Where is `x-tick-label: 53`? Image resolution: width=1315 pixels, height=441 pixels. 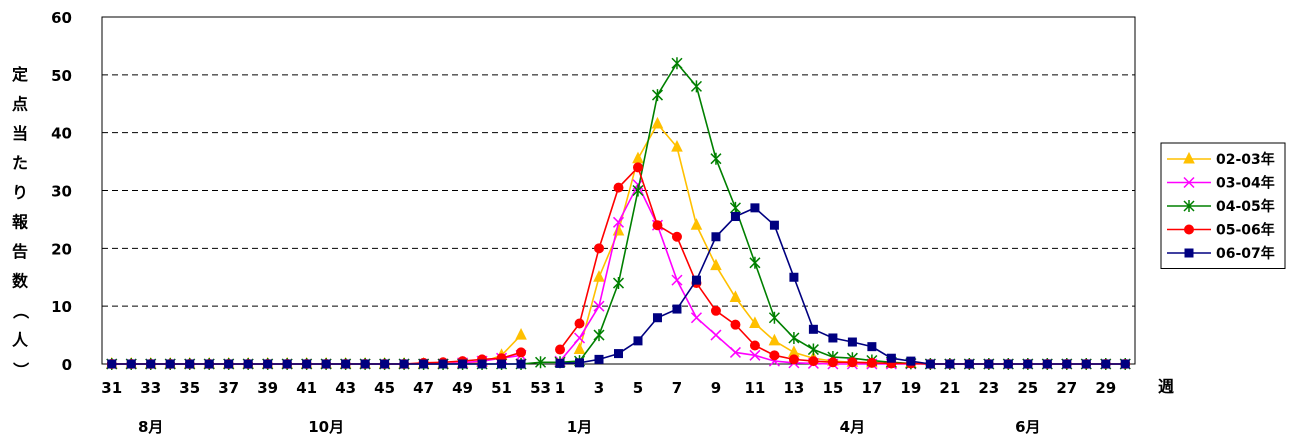
x-tick-label: 53 is located at coordinates (540, 388).